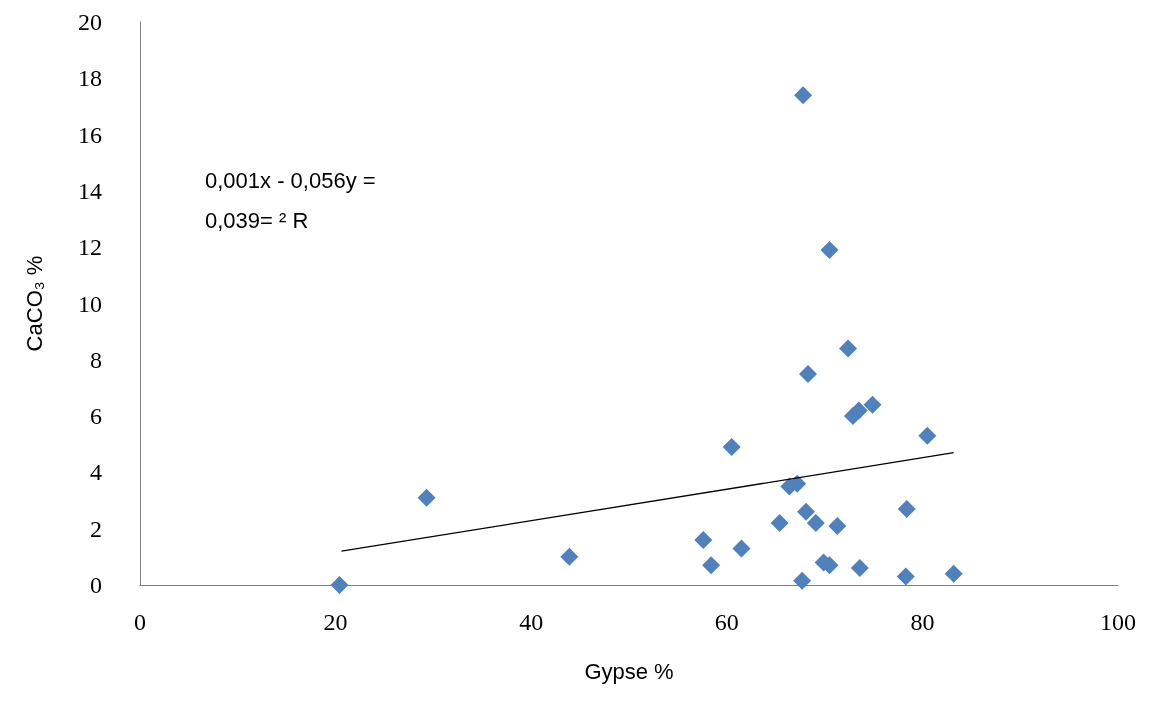 The height and width of the screenshot is (723, 1163). I want to click on x-axis-title: Gypse %, so click(629, 671).